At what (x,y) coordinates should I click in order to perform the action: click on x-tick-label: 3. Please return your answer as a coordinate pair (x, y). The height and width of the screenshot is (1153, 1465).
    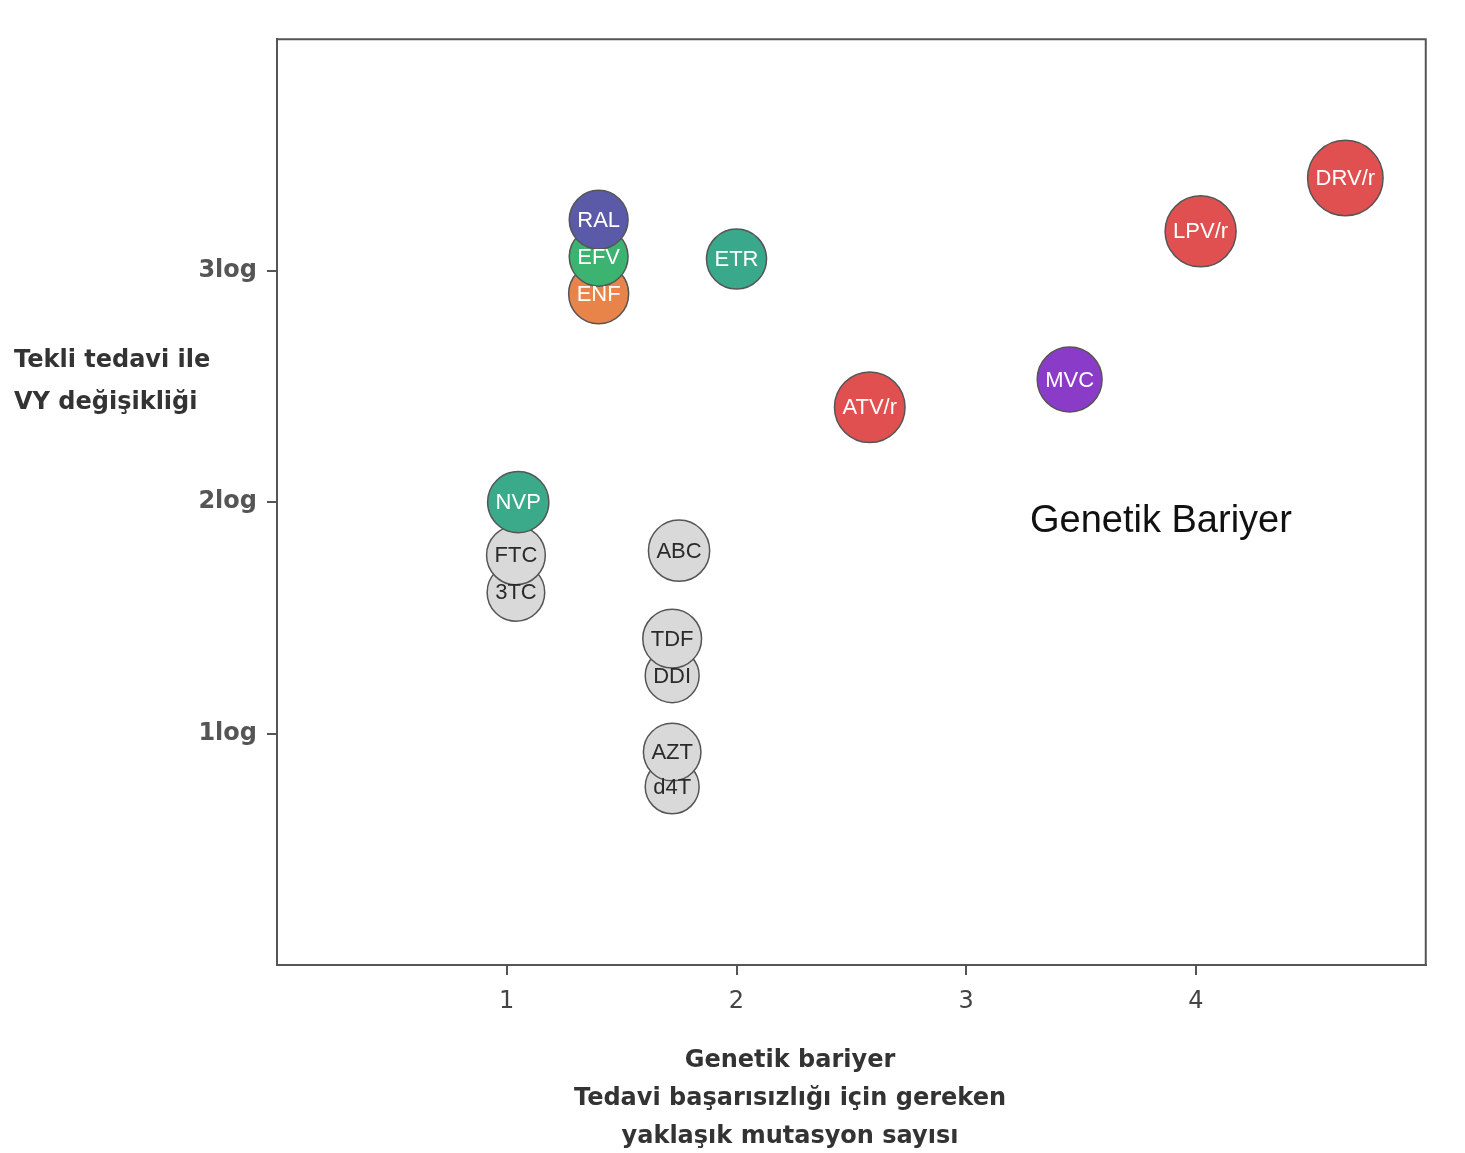
    Looking at the image, I should click on (966, 999).